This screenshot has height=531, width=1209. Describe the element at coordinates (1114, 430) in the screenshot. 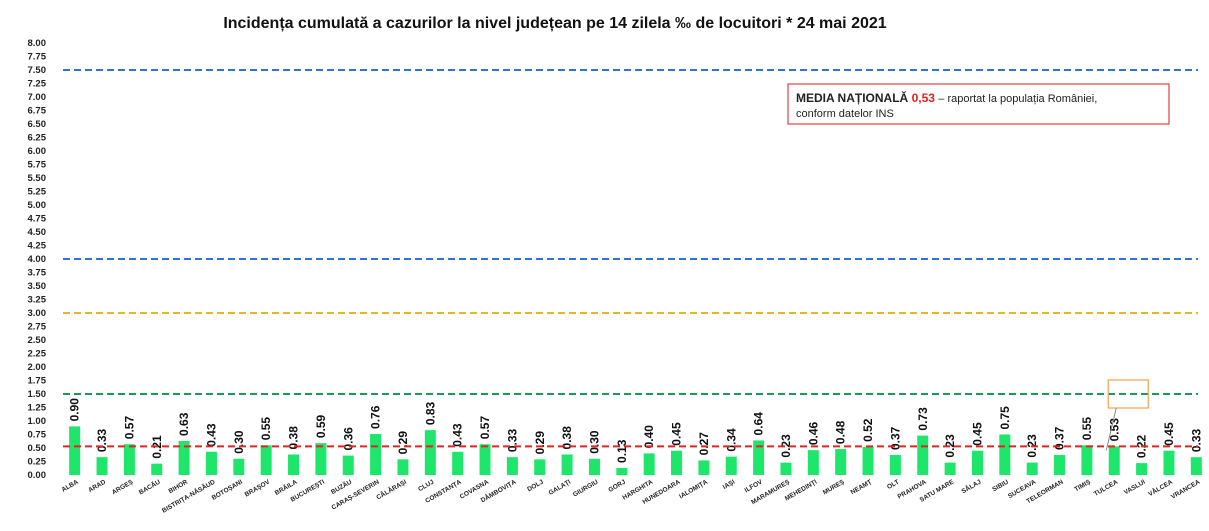

I see `value-label: 0.53` at that location.